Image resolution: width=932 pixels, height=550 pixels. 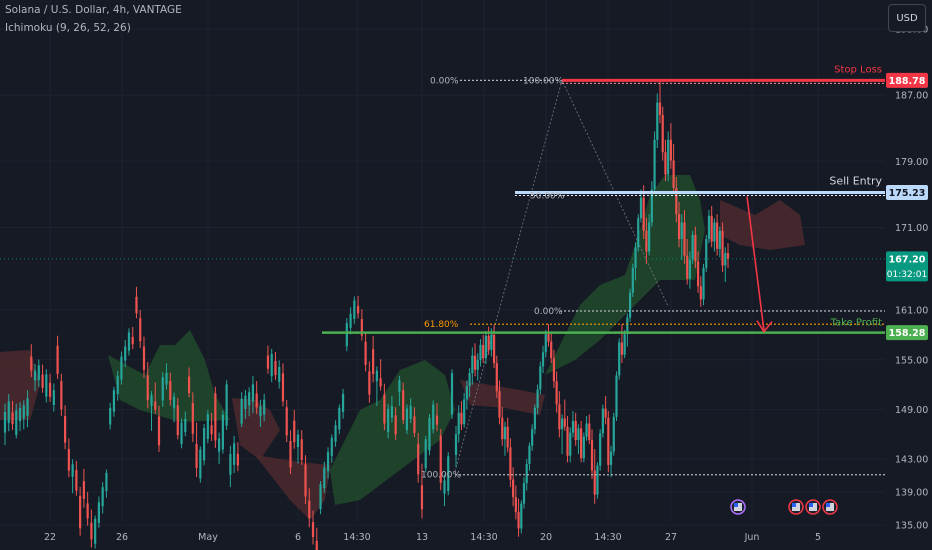 I want to click on price-tick: 139.00, so click(x=911, y=493).